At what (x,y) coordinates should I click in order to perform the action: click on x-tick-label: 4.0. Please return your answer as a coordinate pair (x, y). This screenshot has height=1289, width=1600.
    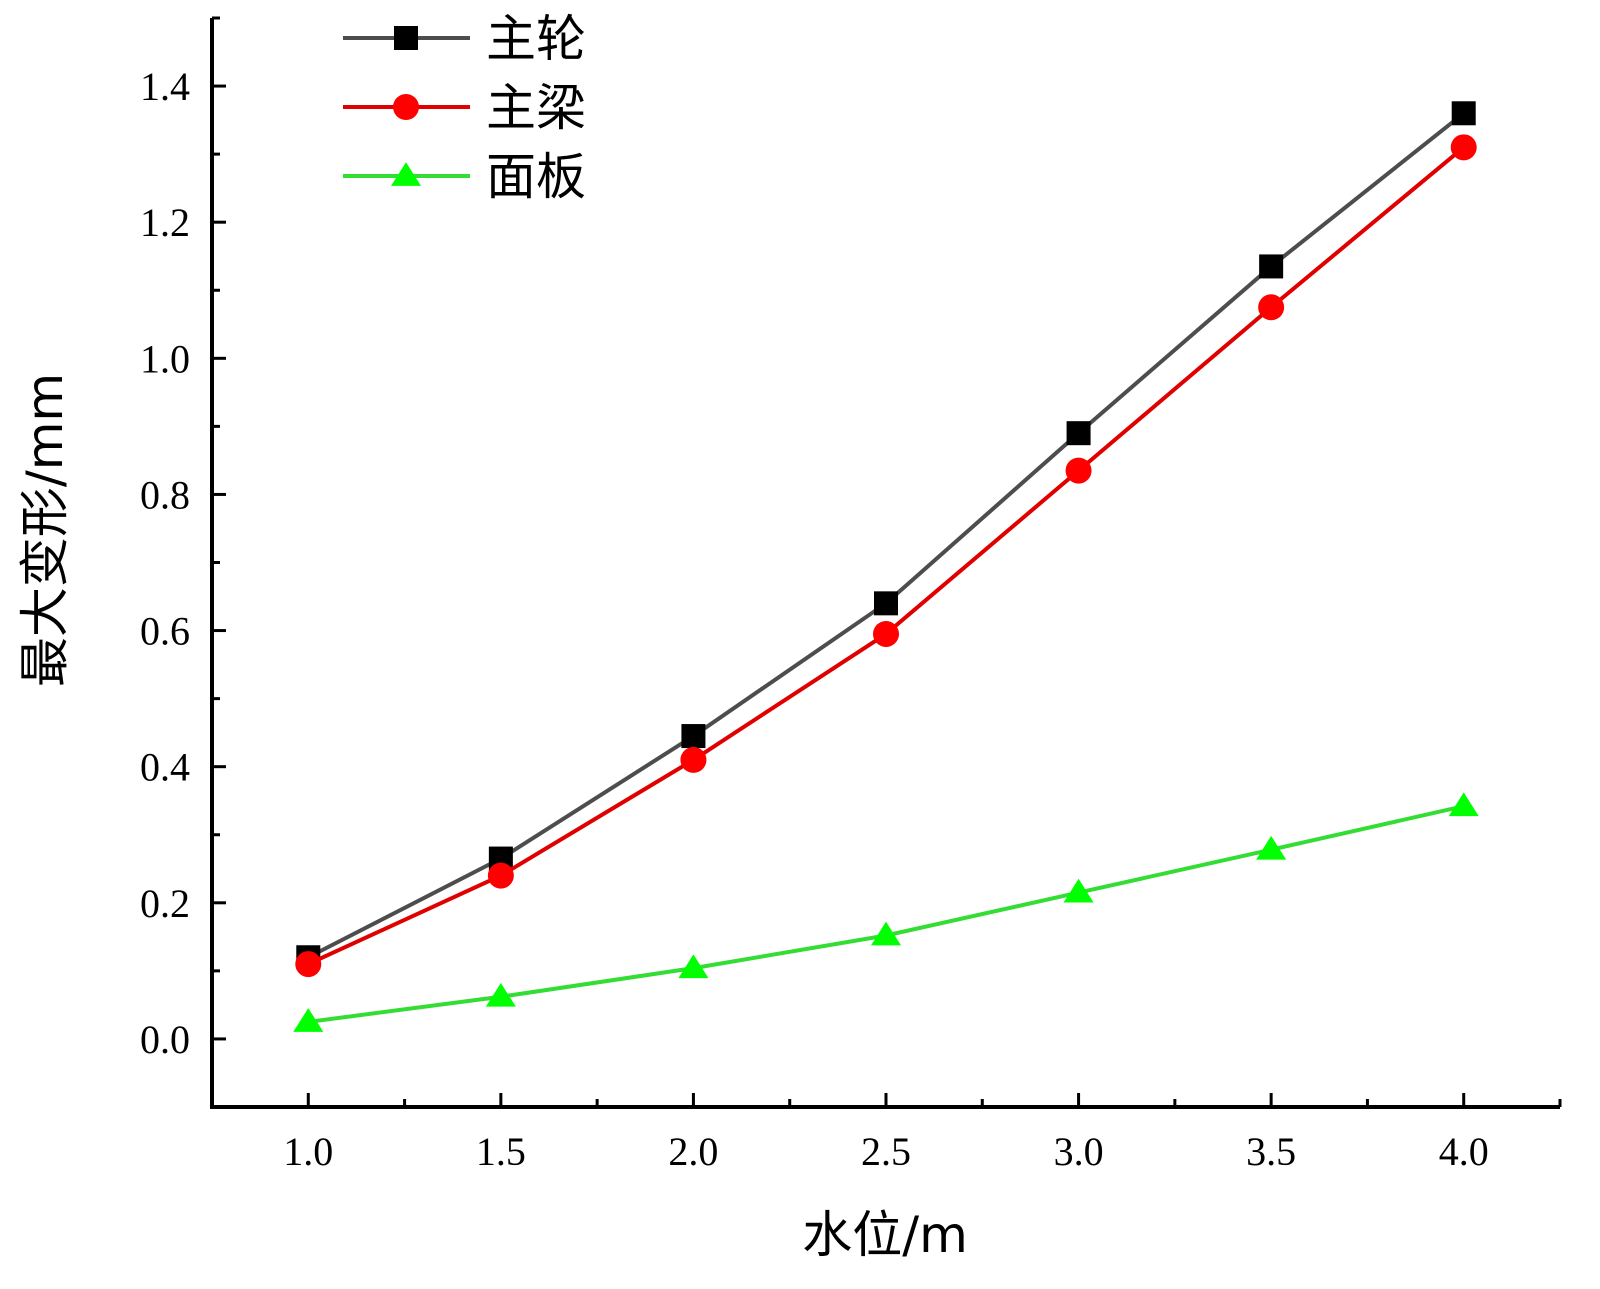
    Looking at the image, I should click on (1464, 1151).